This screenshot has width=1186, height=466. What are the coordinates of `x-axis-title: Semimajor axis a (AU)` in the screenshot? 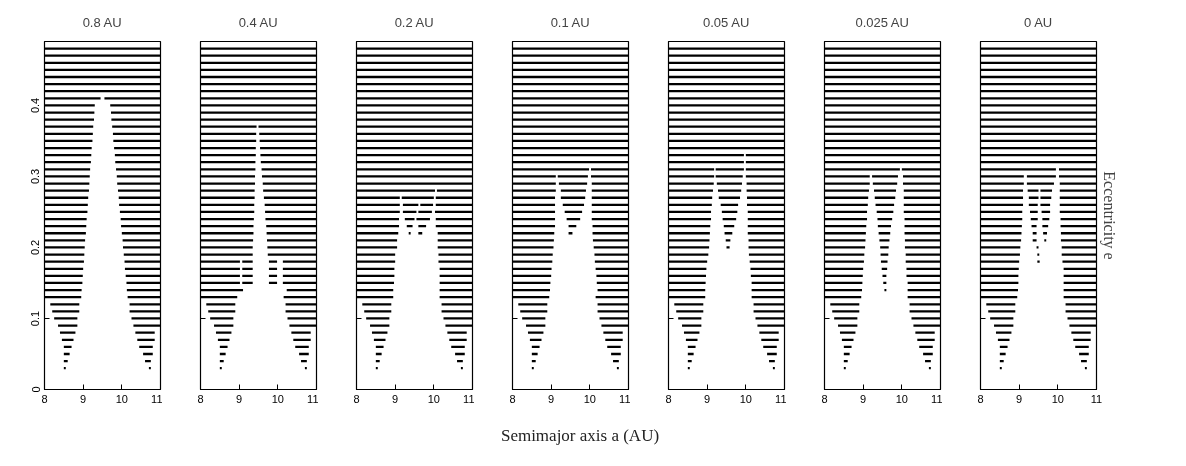 It's located at (580, 436).